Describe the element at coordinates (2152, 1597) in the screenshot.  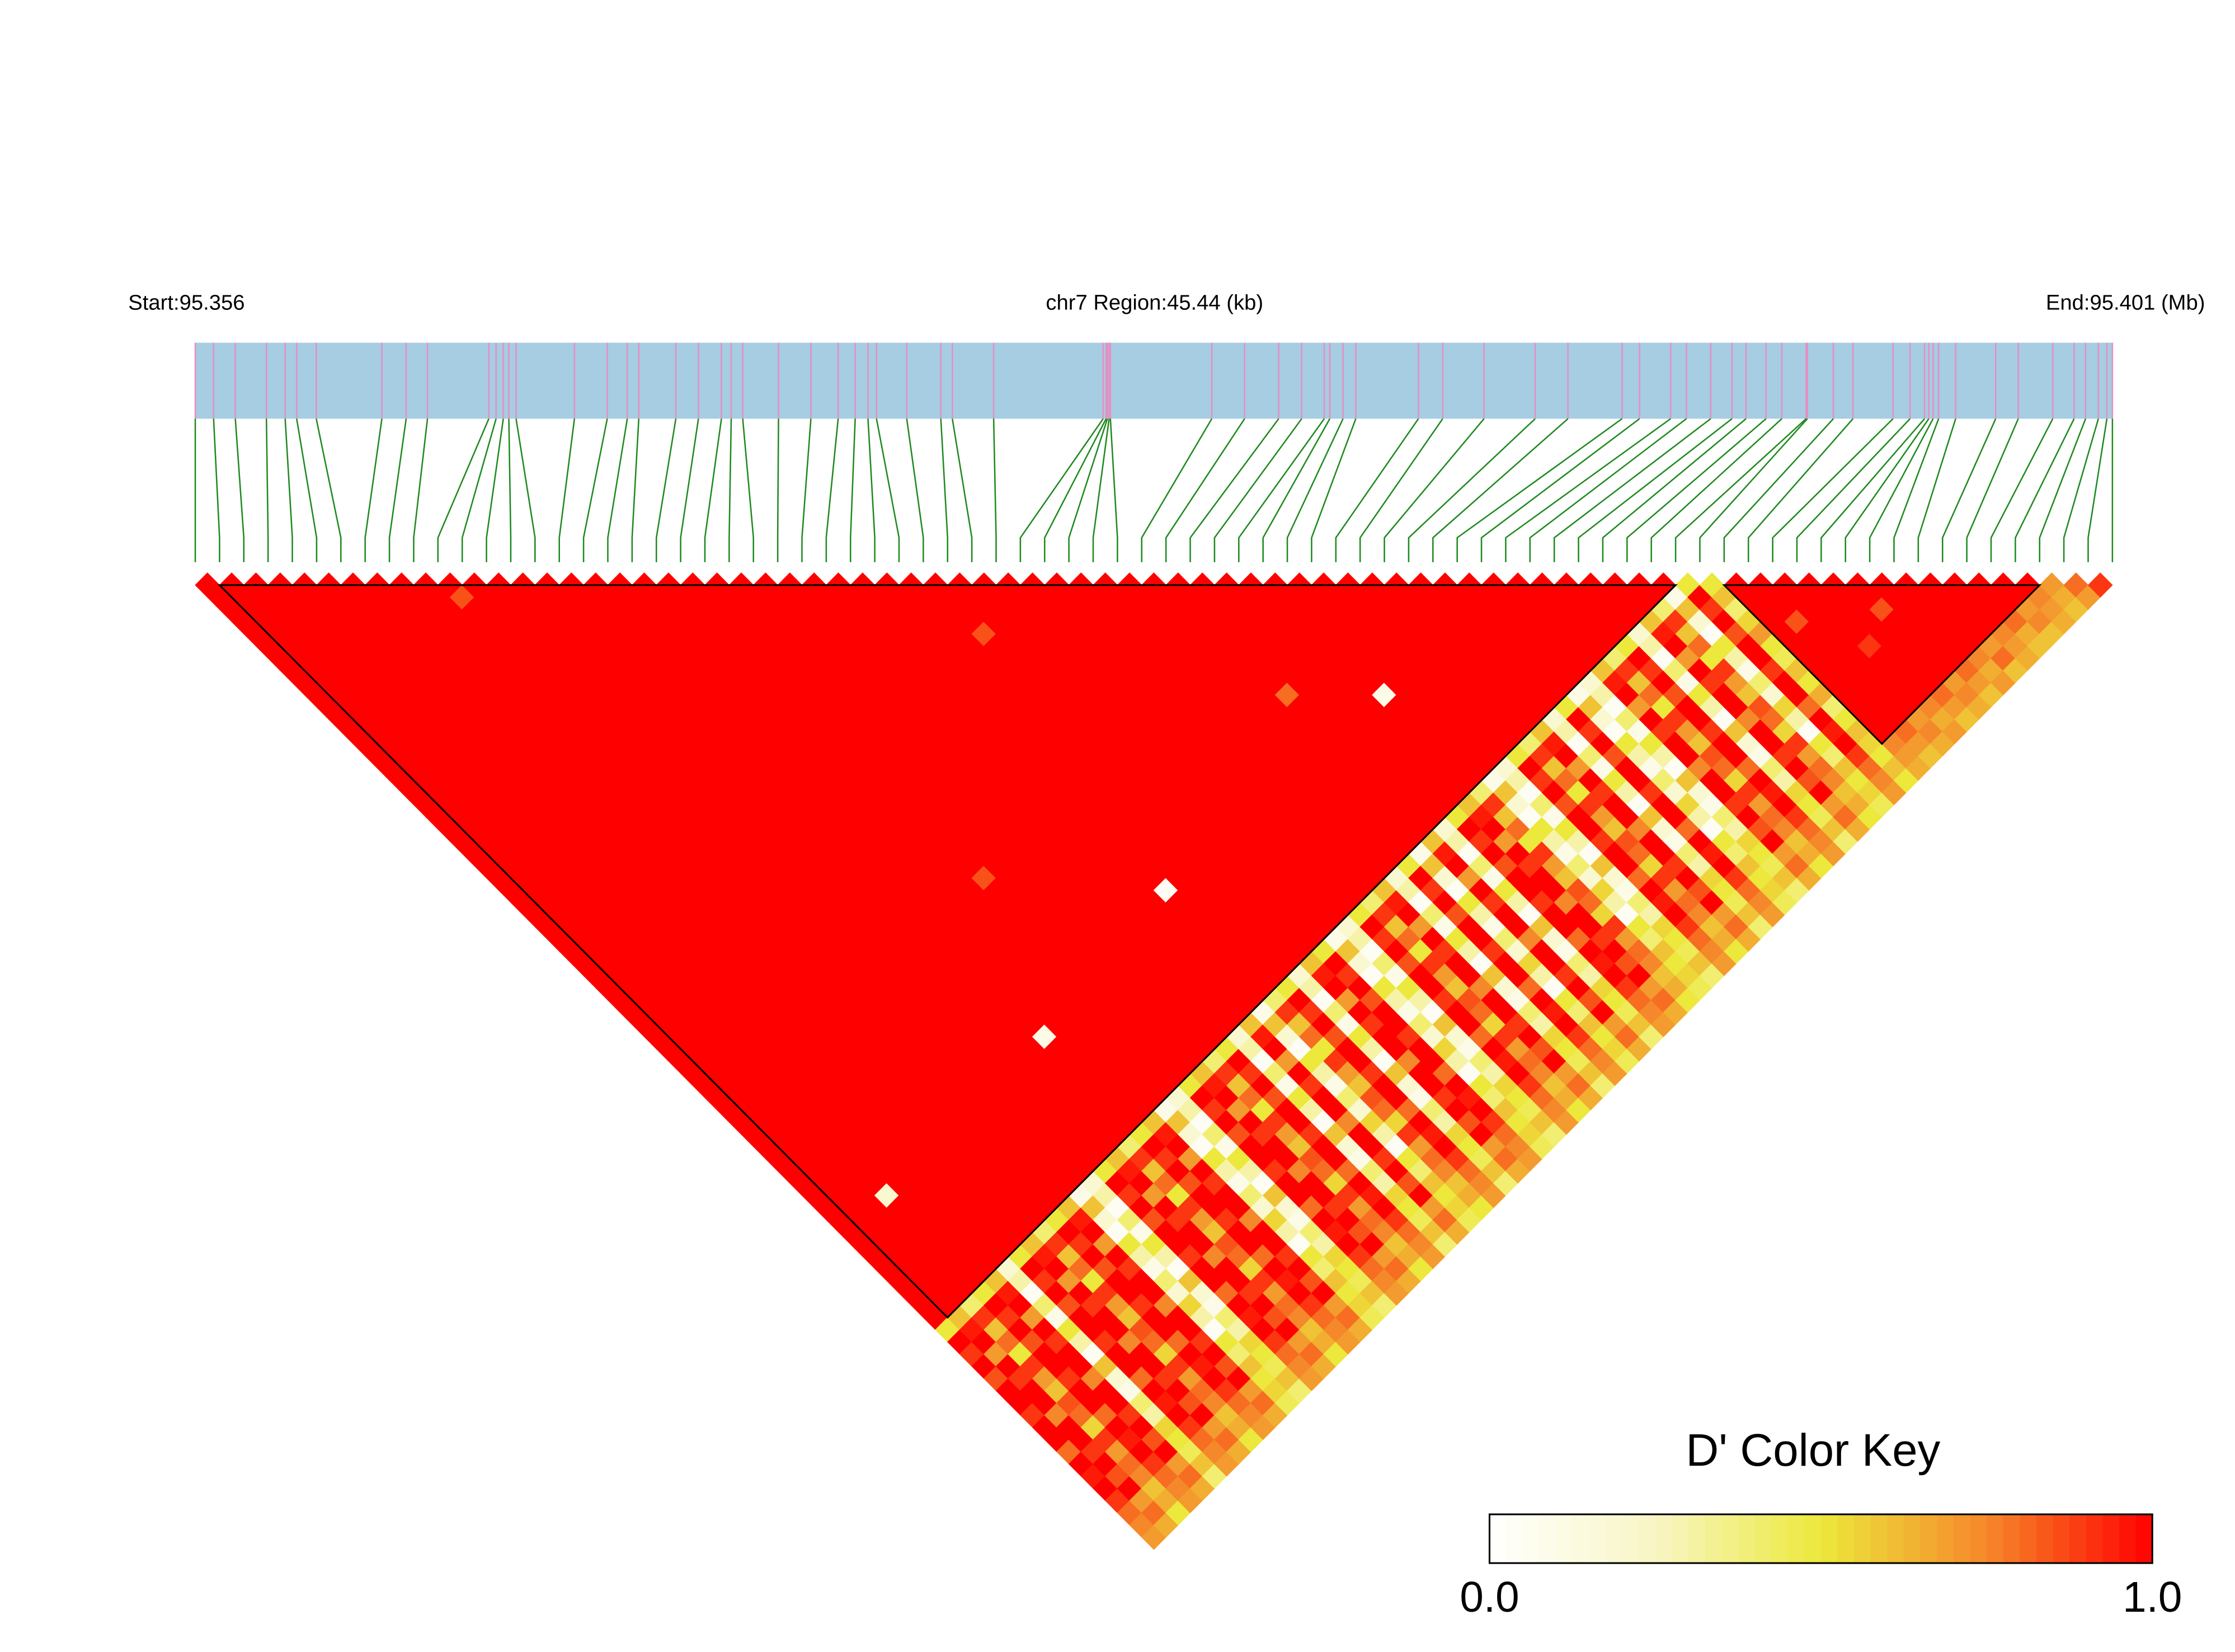
I see `color-key-tick-label: 1.0` at that location.